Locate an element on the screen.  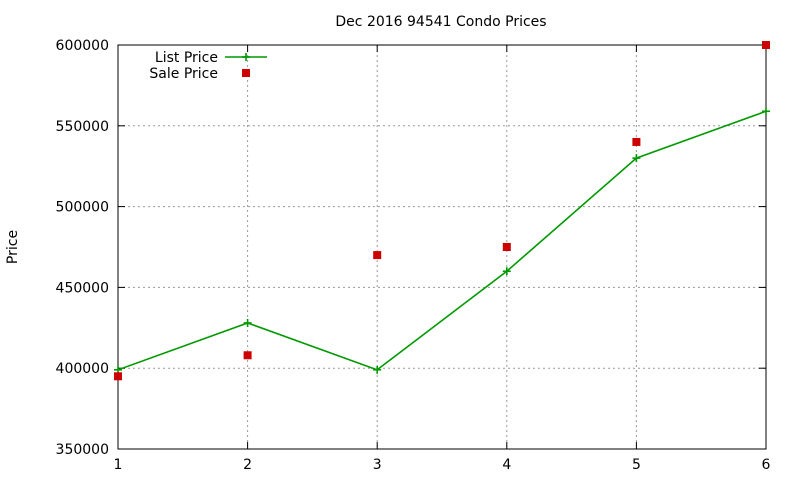
y-axis-label: Price is located at coordinates (13, 247).